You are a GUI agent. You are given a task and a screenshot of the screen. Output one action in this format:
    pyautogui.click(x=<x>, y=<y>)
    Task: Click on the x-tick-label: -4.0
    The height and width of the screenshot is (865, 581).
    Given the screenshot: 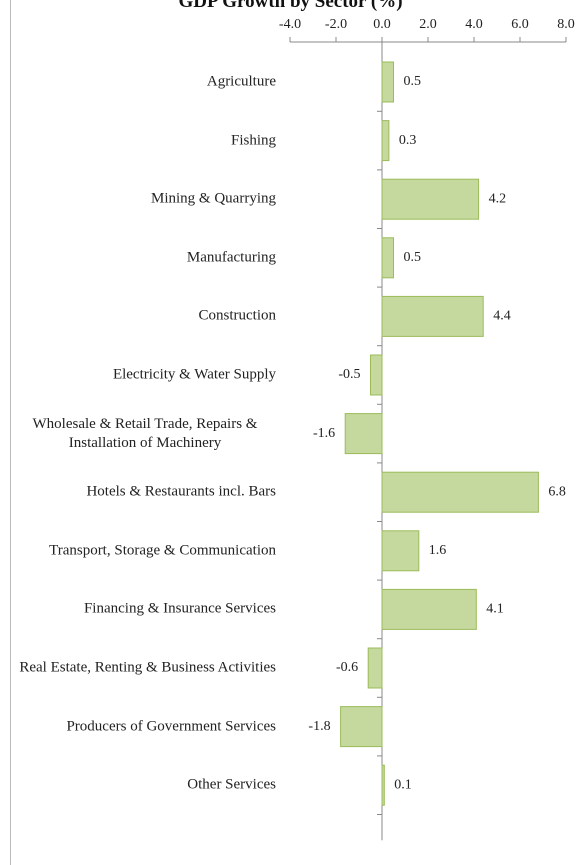 What is the action you would take?
    pyautogui.click(x=290, y=24)
    